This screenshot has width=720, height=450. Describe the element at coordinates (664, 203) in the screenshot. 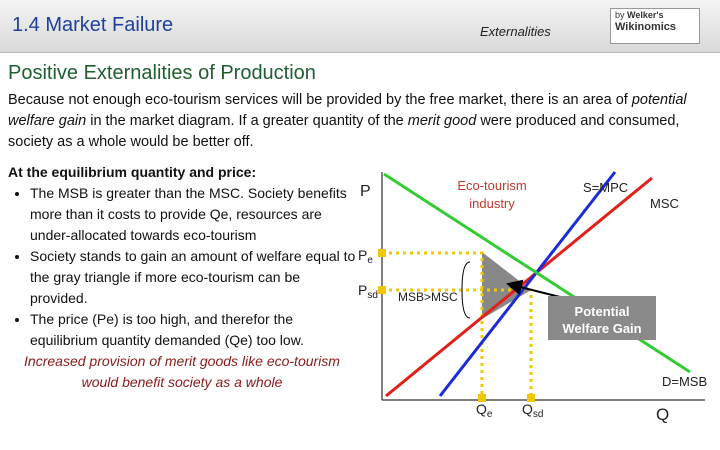

I see `curve-label: MSC` at that location.